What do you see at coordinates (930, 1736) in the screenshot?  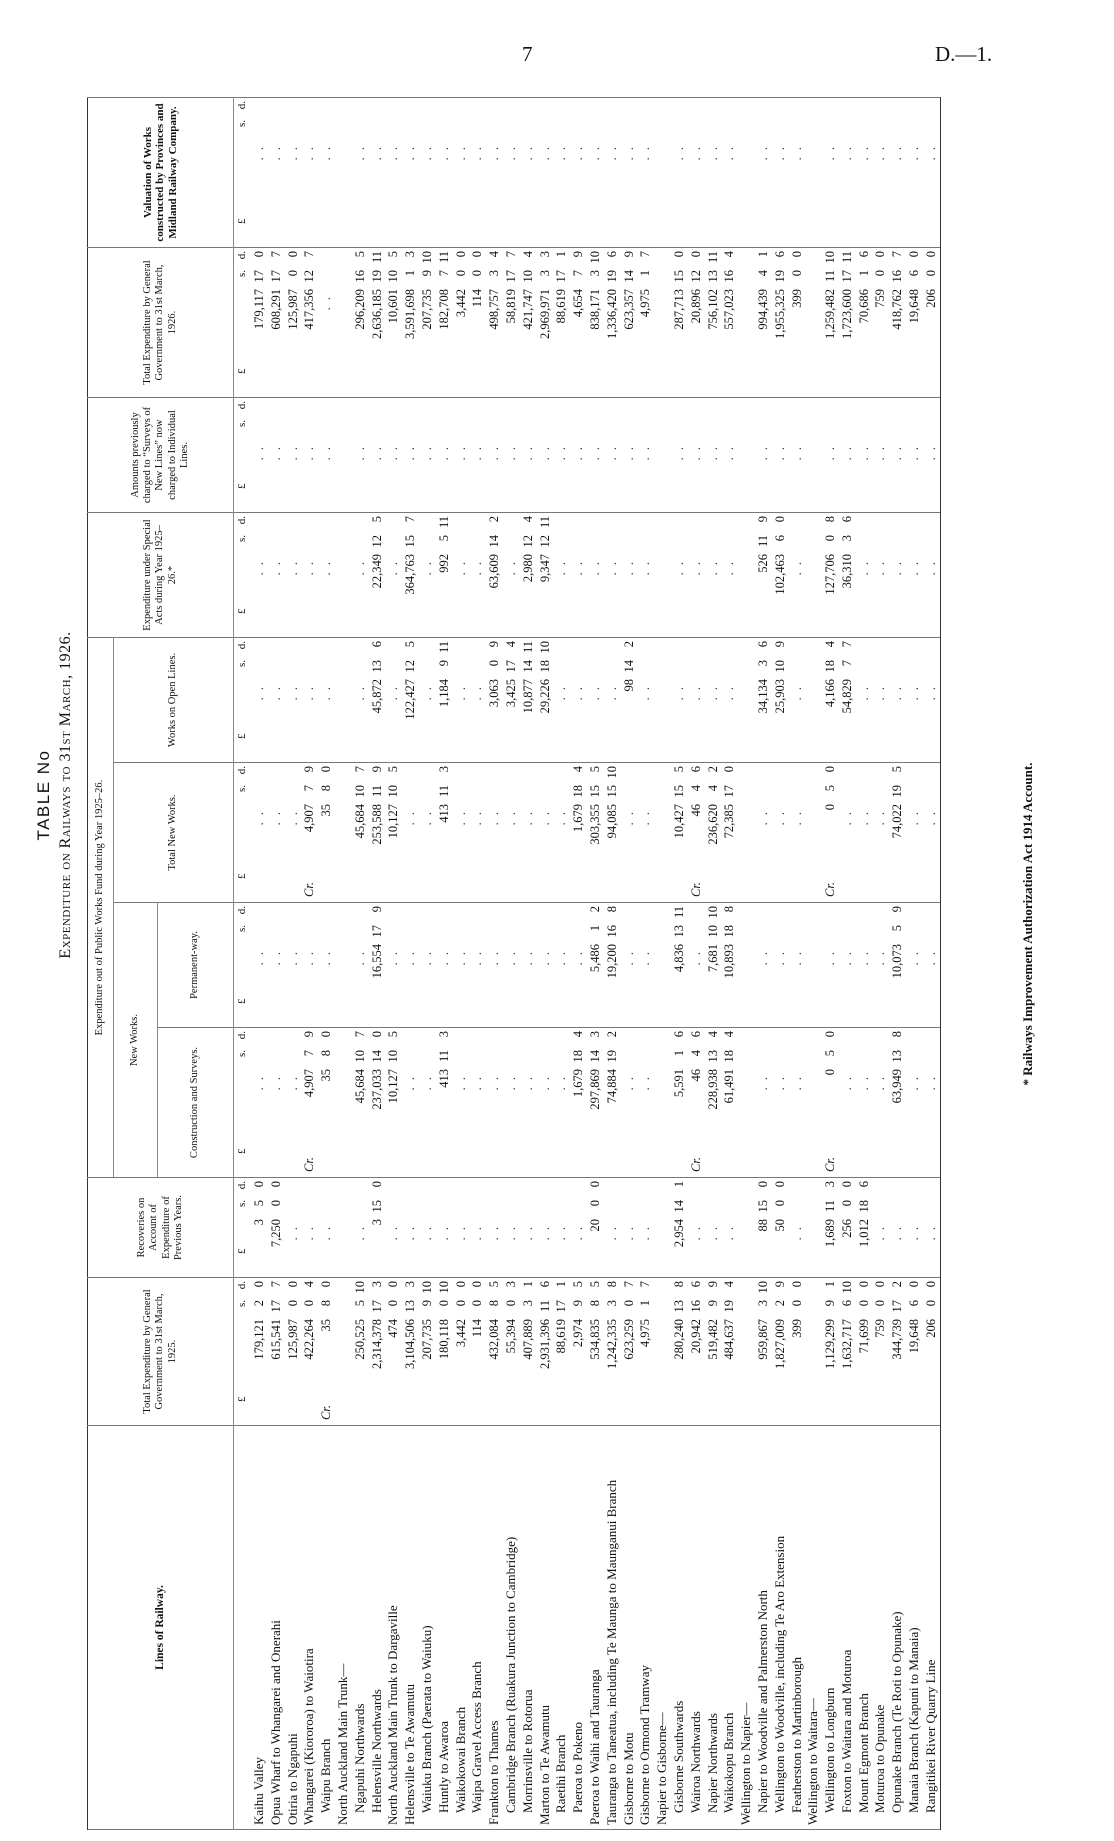 I see `railway-line-label: Rangitikei River Quarry Line` at bounding box center [930, 1736].